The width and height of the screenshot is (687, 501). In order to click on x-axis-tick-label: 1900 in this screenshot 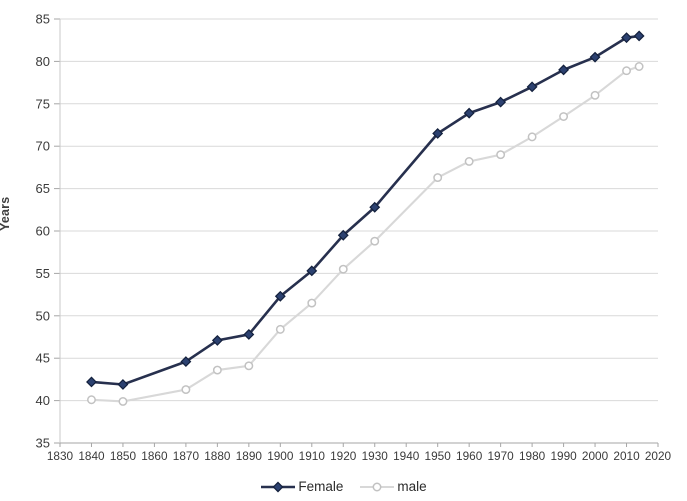, I will do `click(280, 456)`.